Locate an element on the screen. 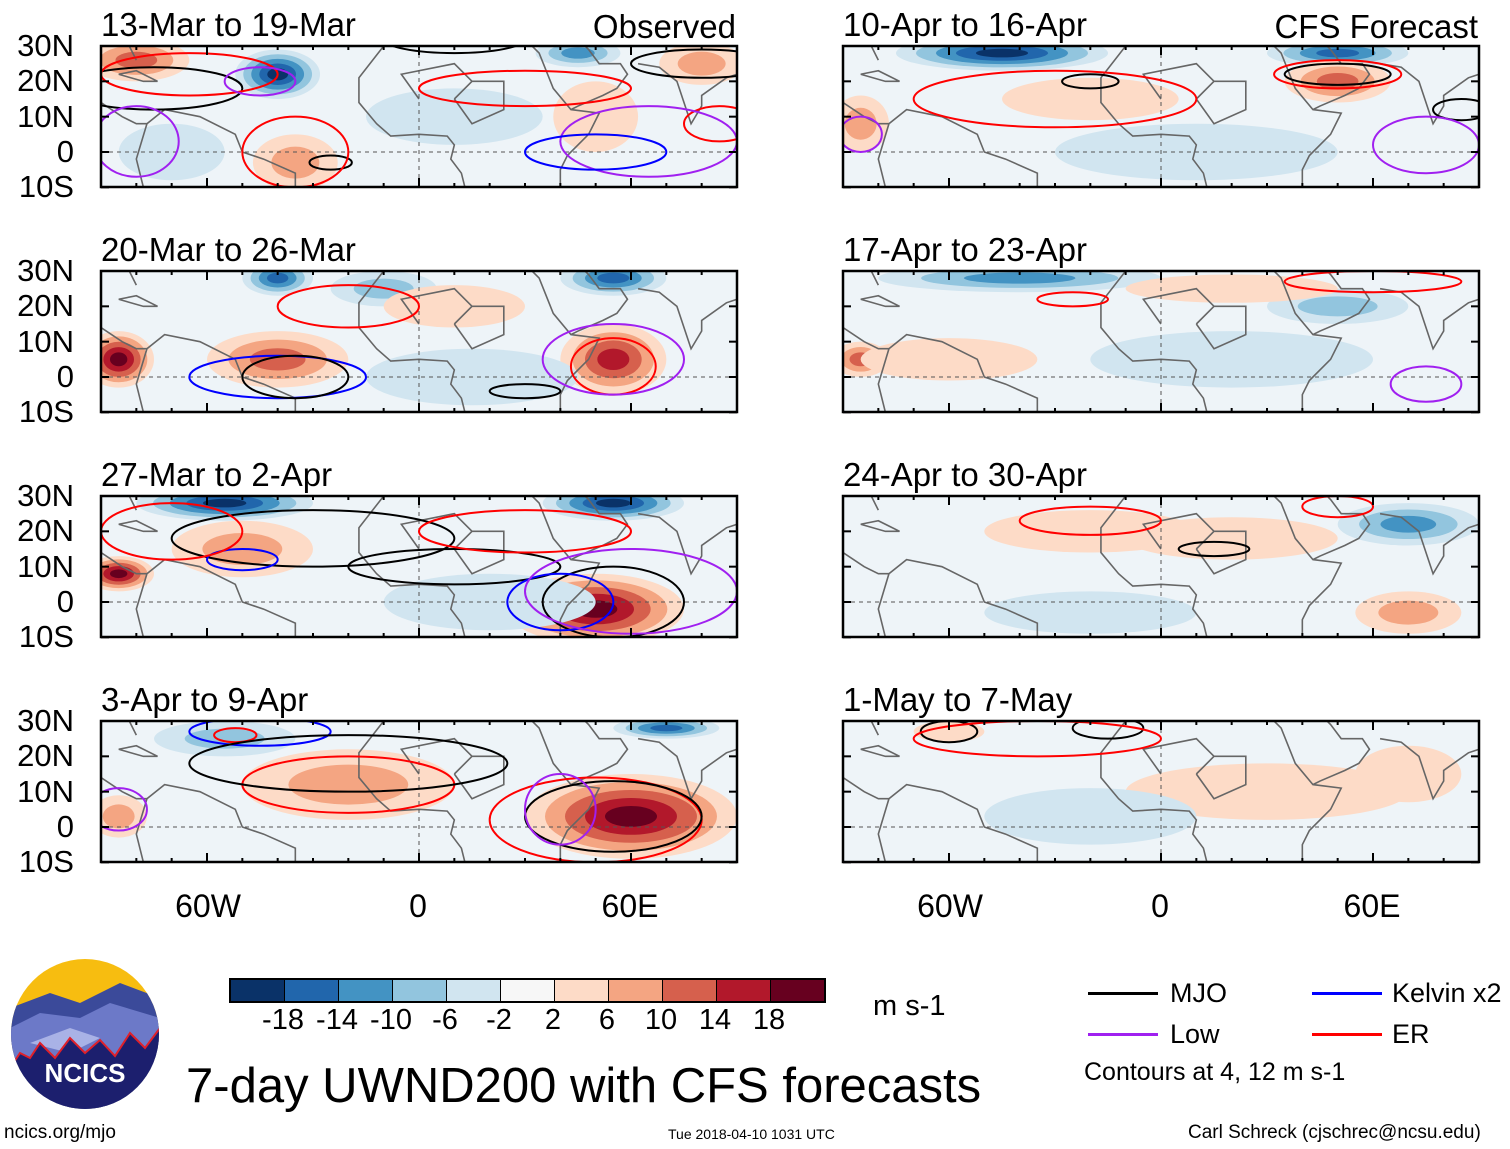 This screenshot has height=1149, width=1510. colorbar-tick-label: -14 is located at coordinates (337, 1020).